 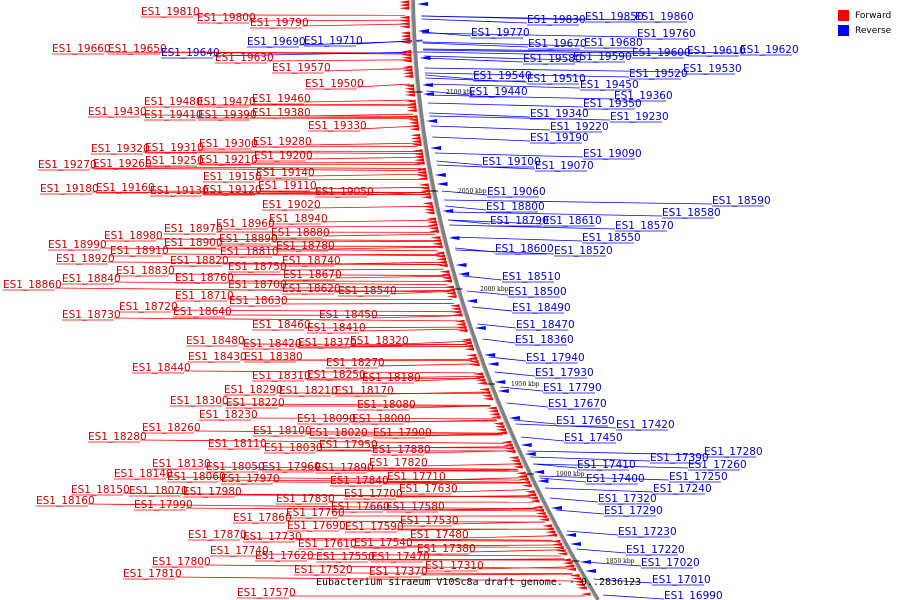 I want to click on forward-gene-label: ES1_19140, so click(x=285, y=173).